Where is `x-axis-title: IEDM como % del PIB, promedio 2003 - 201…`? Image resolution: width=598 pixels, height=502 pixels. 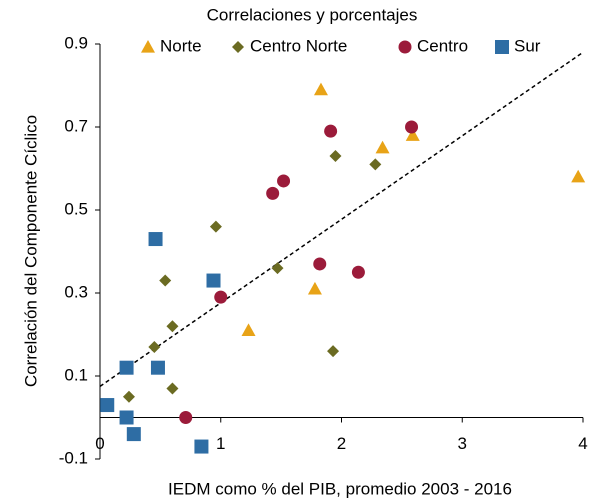
x-axis-title: IEDM como % del PIB, promedio 2003 - 201… is located at coordinates (340, 488).